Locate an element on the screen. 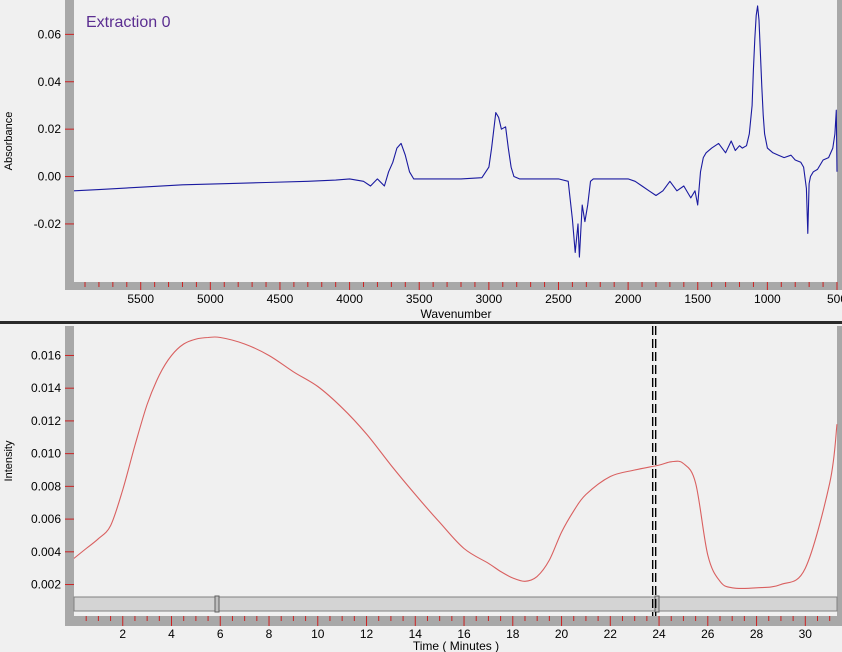 The height and width of the screenshot is (652, 842). x-tick-label: 26 is located at coordinates (708, 634).